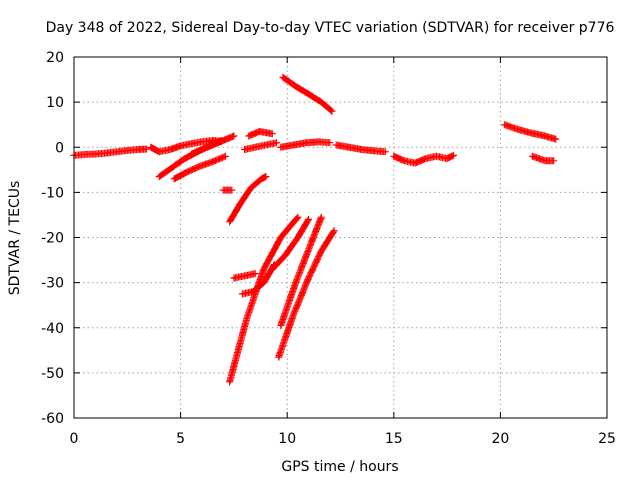  What do you see at coordinates (500, 439) in the screenshot?
I see `x-tick-label: 20` at bounding box center [500, 439].